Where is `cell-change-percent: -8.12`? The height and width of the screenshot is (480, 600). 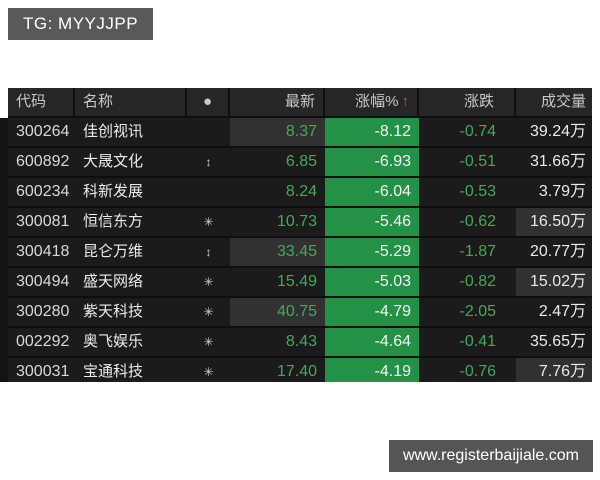 cell-change-percent: -8.12 is located at coordinates (372, 132).